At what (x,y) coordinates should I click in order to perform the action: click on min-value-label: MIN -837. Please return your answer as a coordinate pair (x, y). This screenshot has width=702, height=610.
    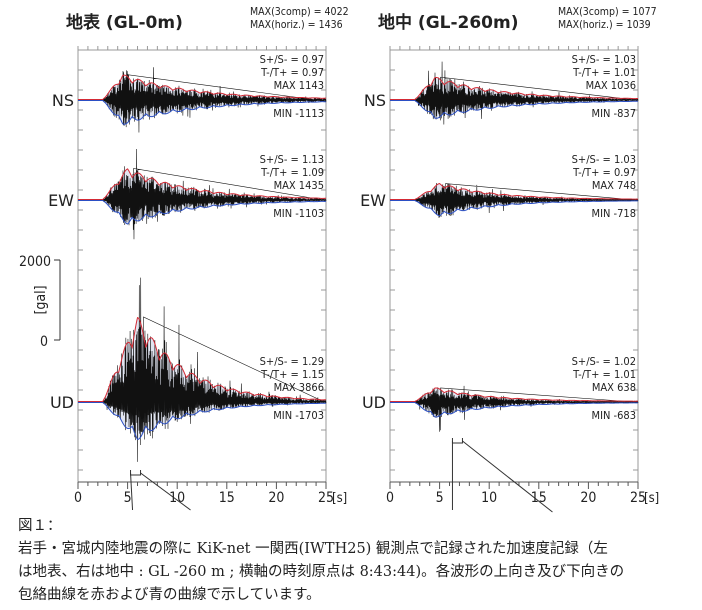
    Looking at the image, I should click on (614, 113).